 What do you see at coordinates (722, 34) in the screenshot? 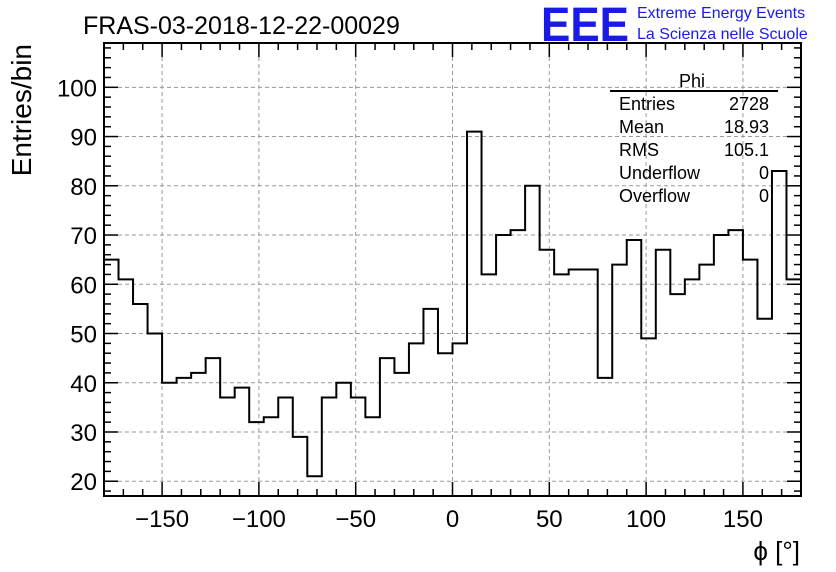
I see `logo-line2: La Scienza nelle Scuole` at bounding box center [722, 34].